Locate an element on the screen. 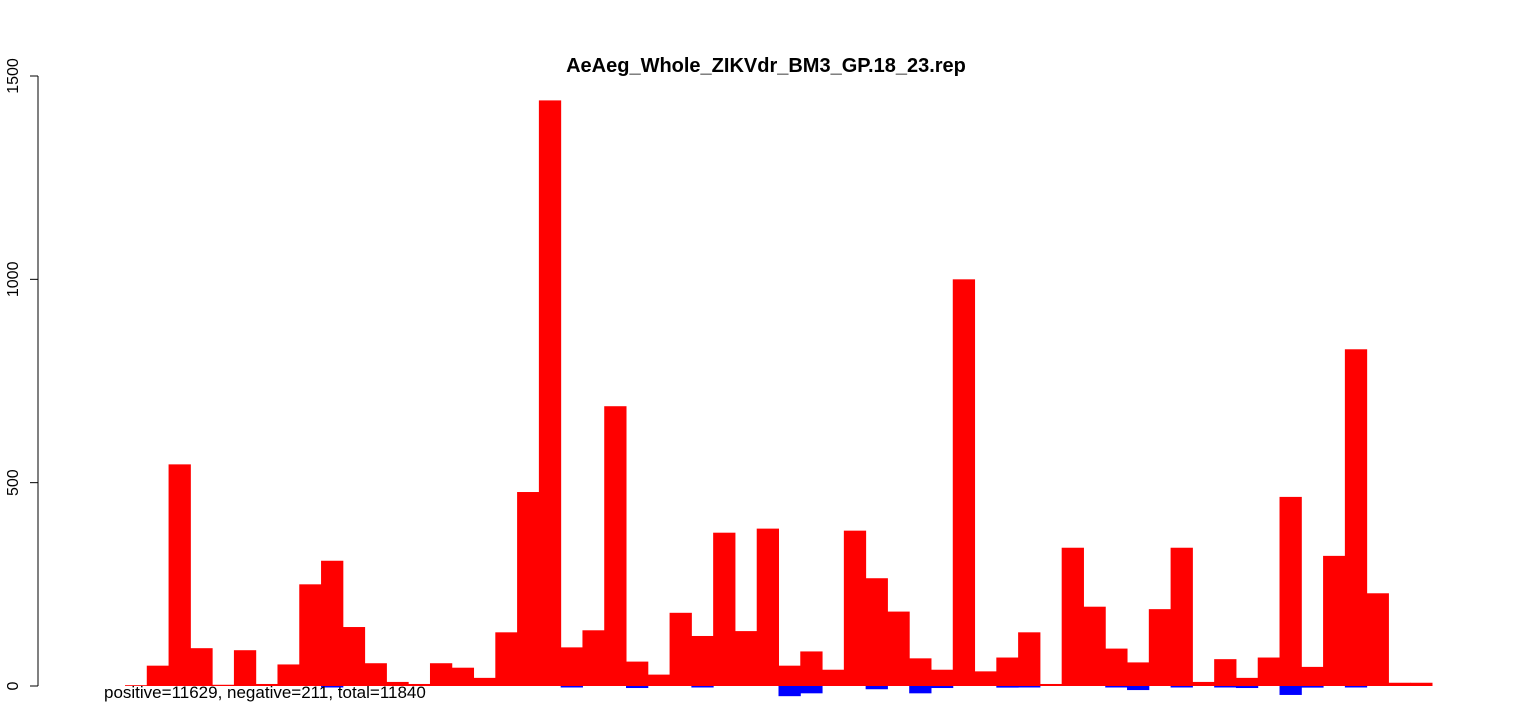 This screenshot has width=1533, height=708. y-tick-label-0: 0 is located at coordinates (13, 685).